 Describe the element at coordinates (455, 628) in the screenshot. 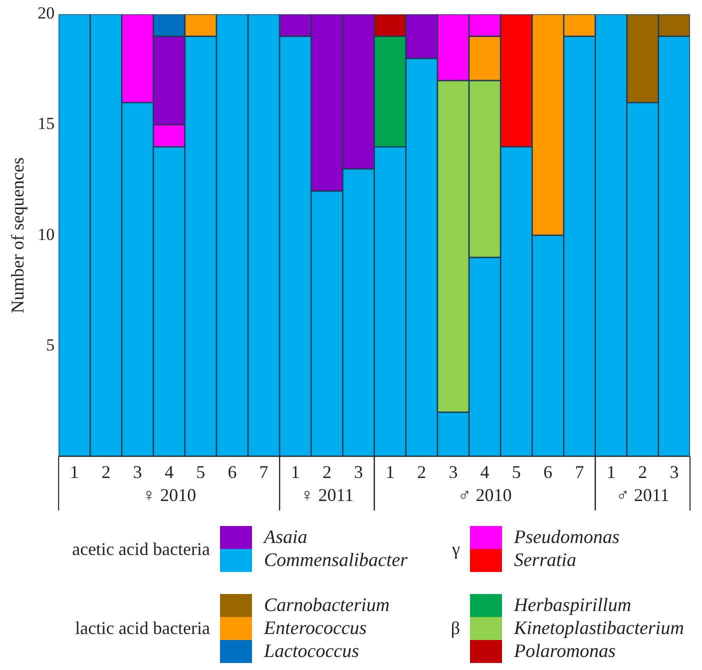

I see `text: β` at that location.